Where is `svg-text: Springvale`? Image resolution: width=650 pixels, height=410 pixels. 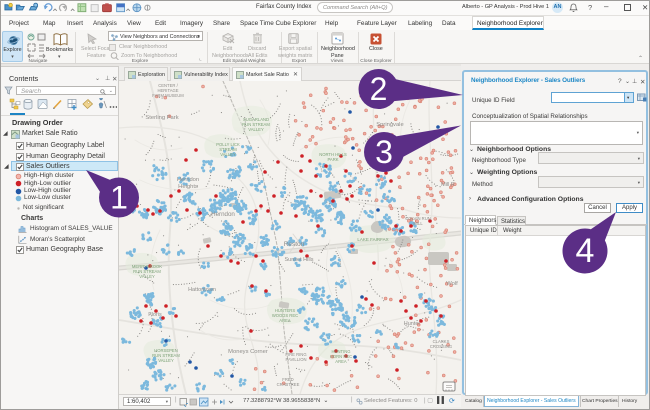 svg-text: Springvale is located at coordinates (389, 125).